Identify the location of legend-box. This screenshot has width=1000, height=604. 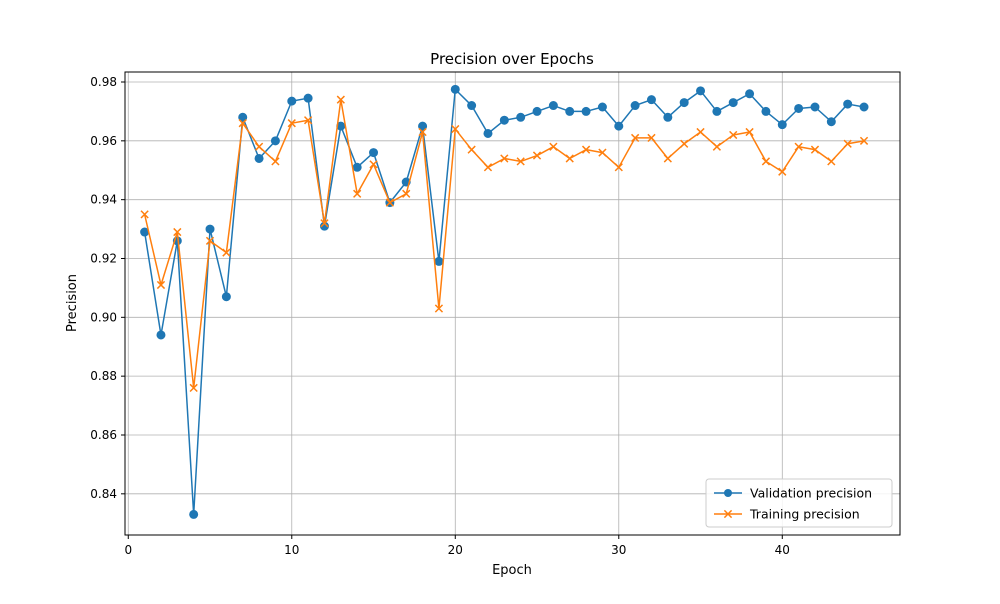
(799, 503).